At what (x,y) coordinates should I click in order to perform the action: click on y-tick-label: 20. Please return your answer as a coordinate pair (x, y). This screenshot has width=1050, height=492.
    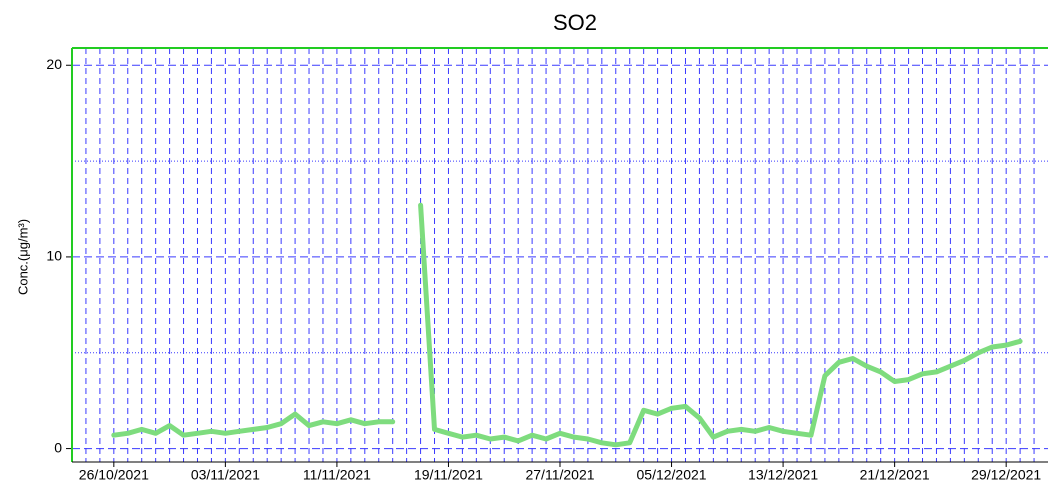
    Looking at the image, I should click on (54, 64).